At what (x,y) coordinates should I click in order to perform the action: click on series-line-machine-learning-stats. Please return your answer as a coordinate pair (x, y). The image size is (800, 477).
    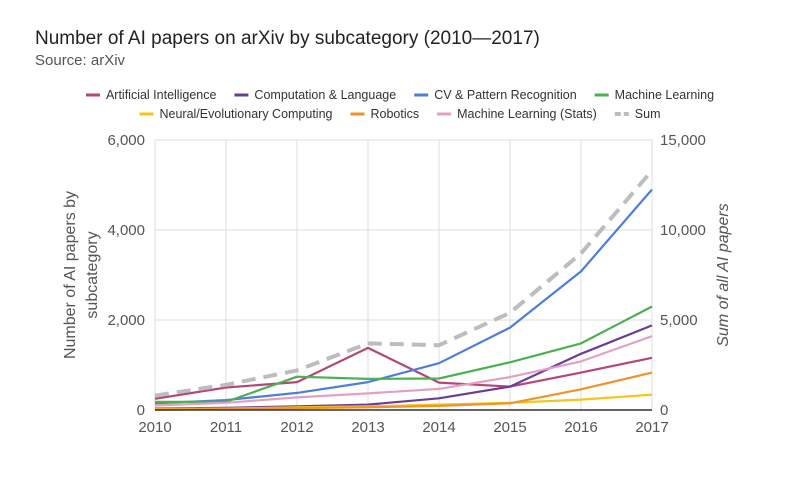
    Looking at the image, I should click on (403, 371).